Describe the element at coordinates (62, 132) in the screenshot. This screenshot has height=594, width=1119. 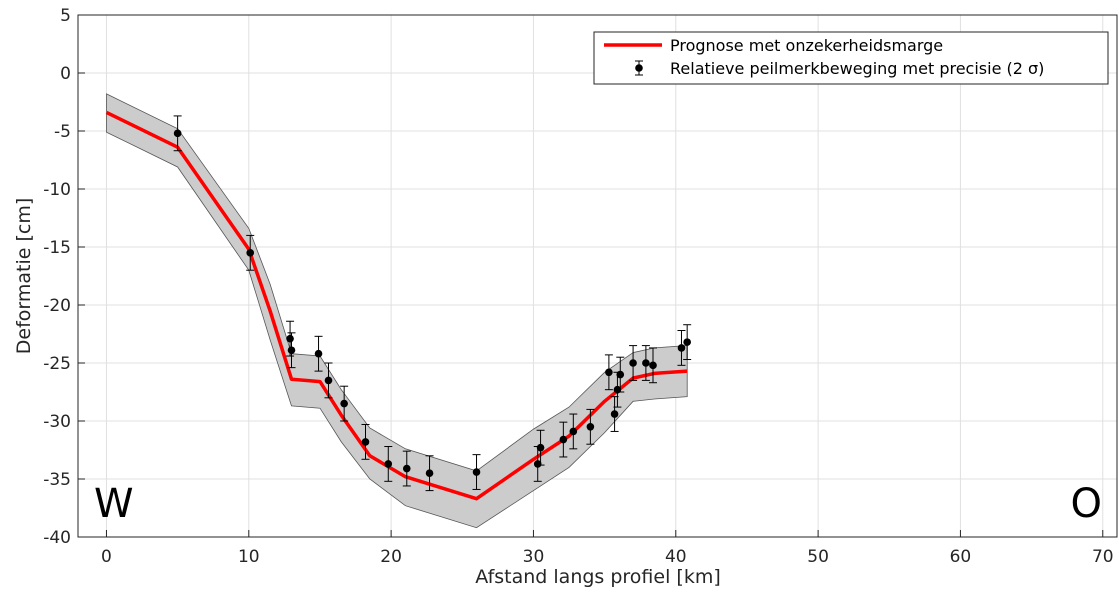
I see `y-tick-label: -5` at that location.